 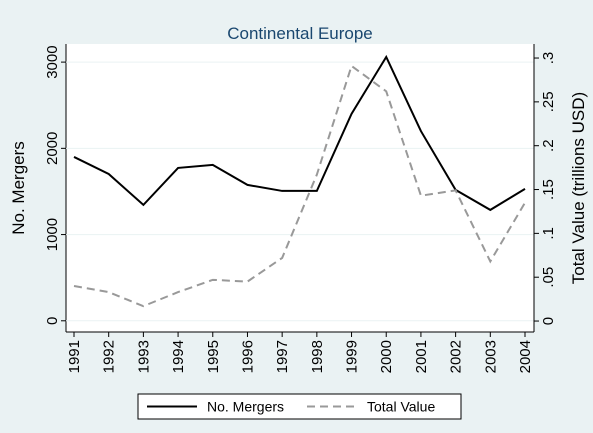 I want to click on x-tick-label: 1995, so click(x=213, y=356).